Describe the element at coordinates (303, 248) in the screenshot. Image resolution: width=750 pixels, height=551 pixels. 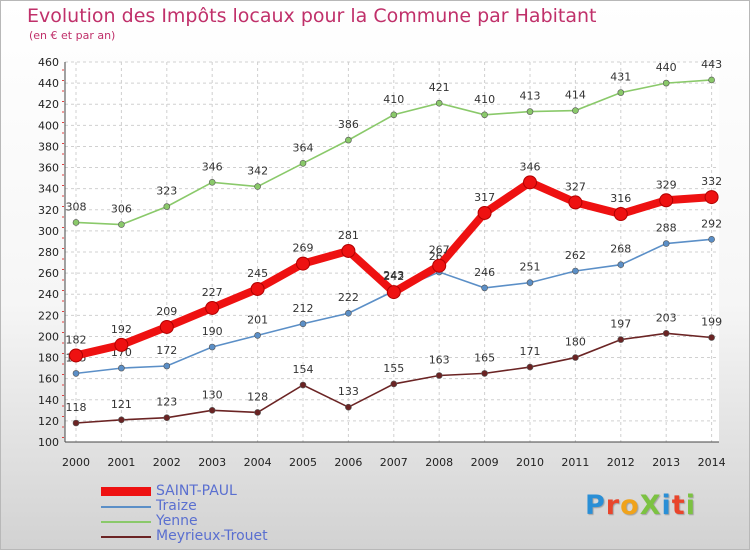
I see `data-label: 269` at that location.